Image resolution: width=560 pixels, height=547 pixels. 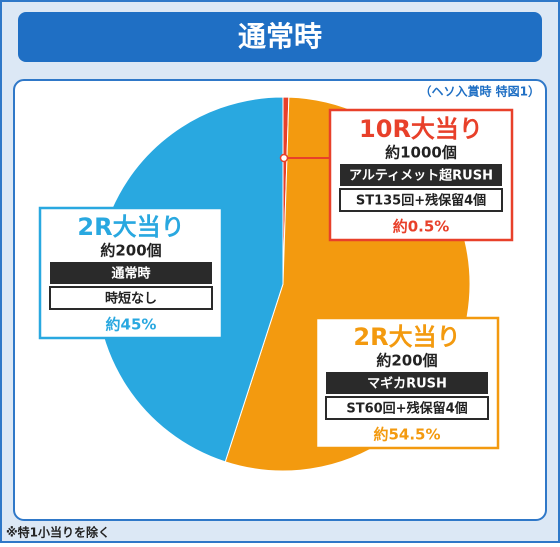 I want to click on label-note: ST60回+残保留4個, so click(x=406, y=409).